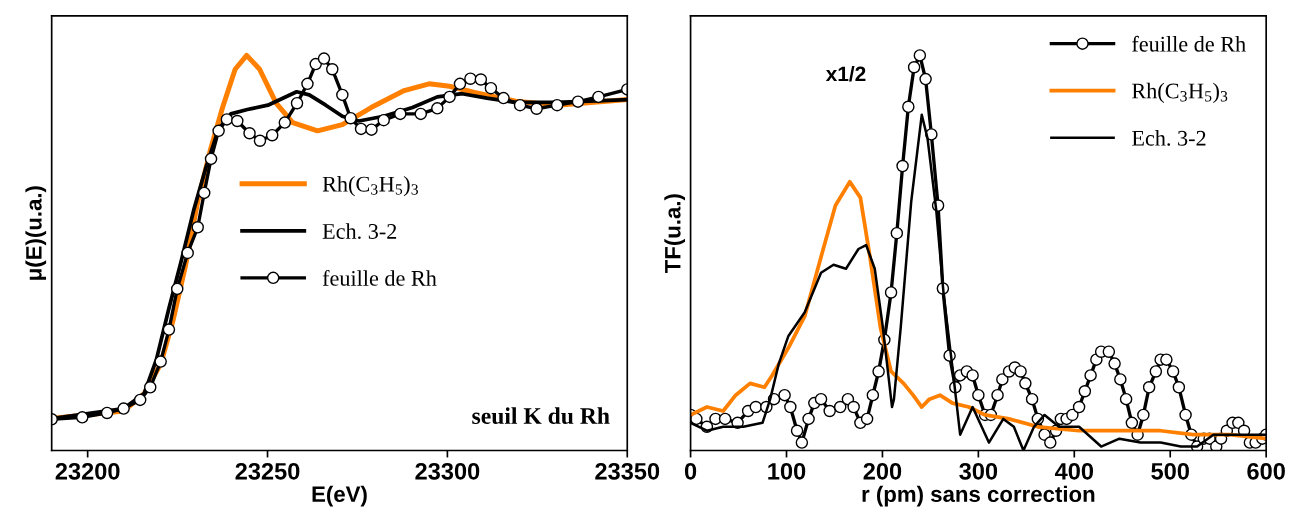  I want to click on x-axis-title: E(eV), so click(339, 496).